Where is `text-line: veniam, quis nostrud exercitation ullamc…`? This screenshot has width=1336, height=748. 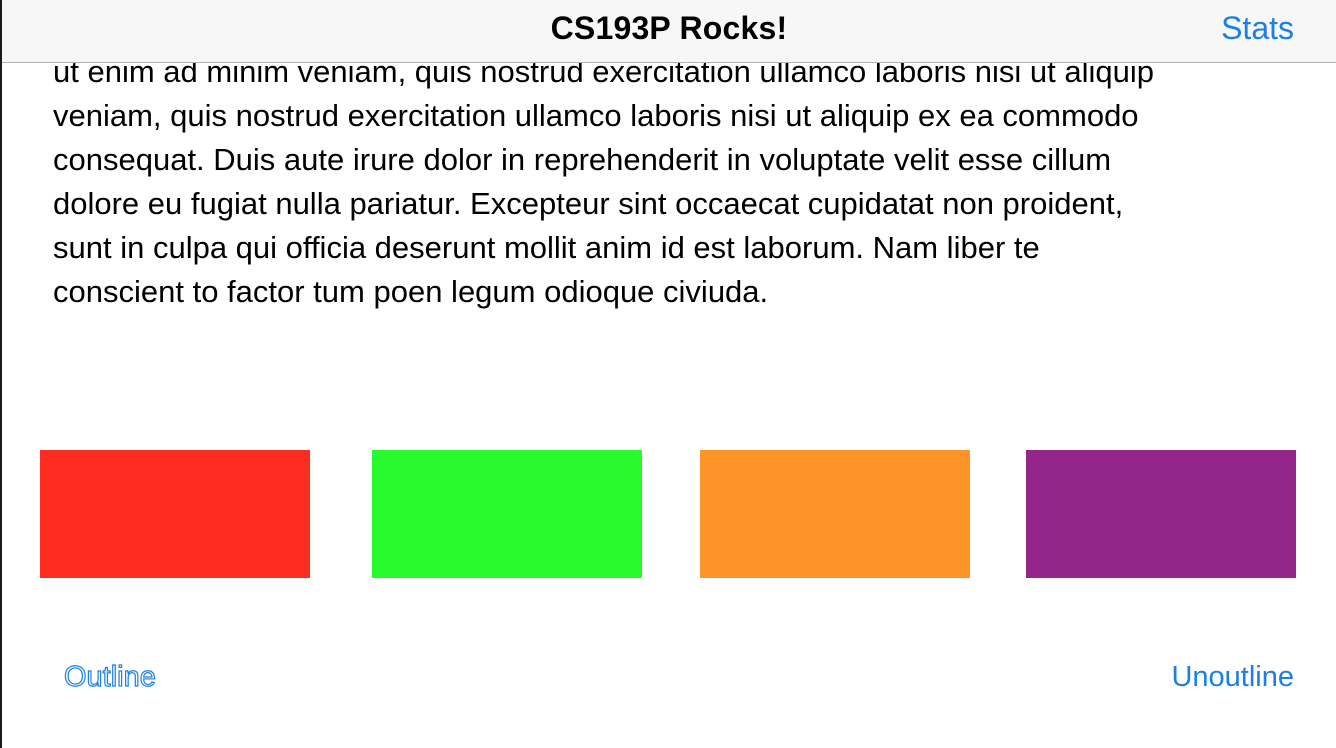 text-line: veniam, quis nostrud exercitation ullamc… is located at coordinates (596, 115).